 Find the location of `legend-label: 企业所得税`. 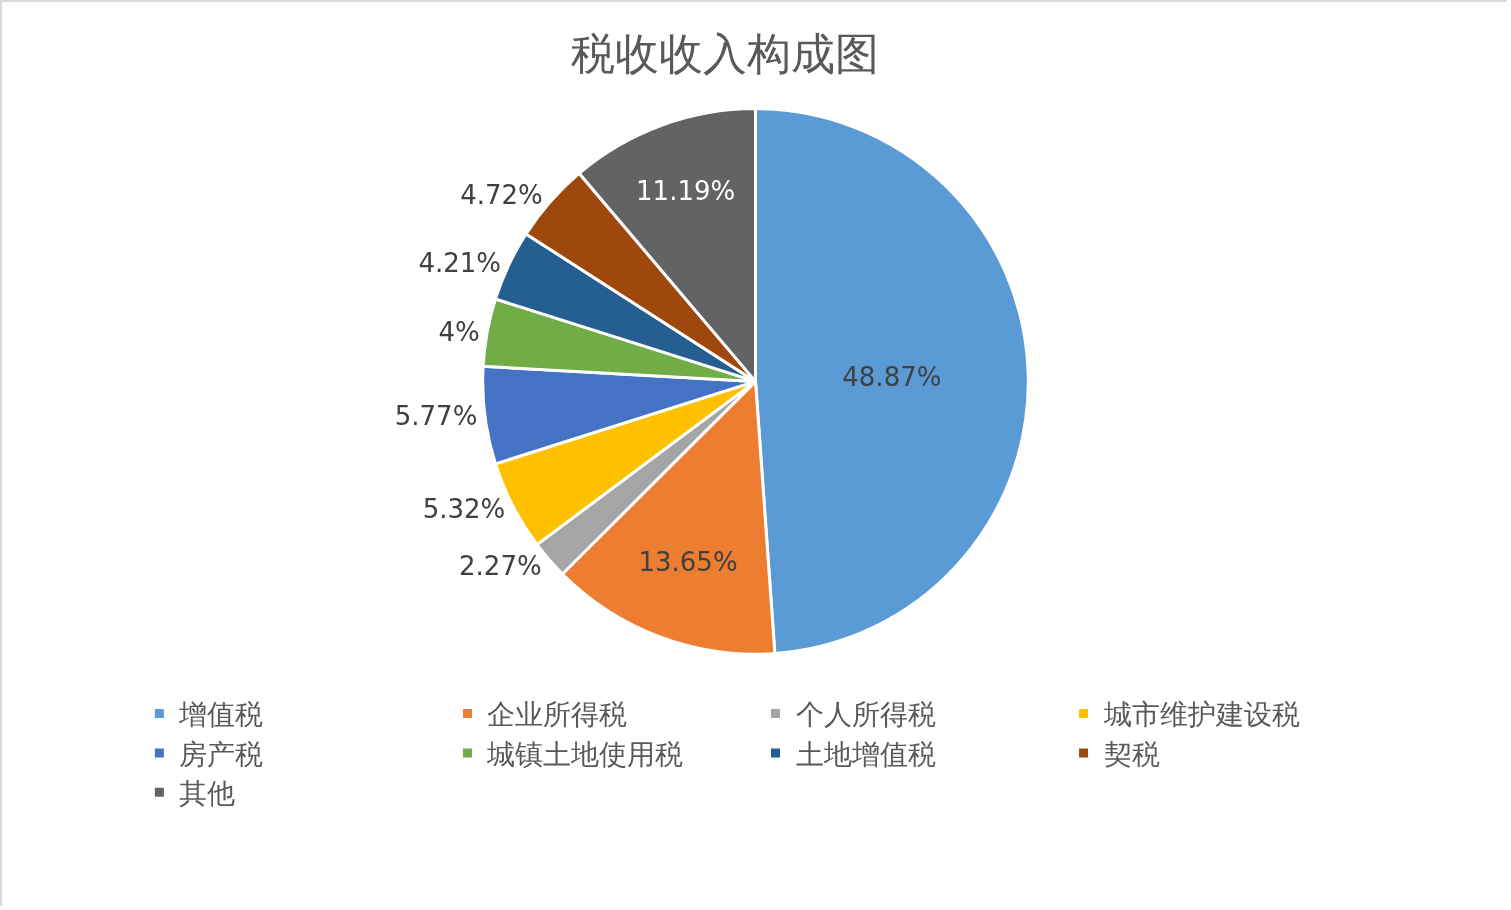

legend-label: 企业所得税 is located at coordinates (557, 715).